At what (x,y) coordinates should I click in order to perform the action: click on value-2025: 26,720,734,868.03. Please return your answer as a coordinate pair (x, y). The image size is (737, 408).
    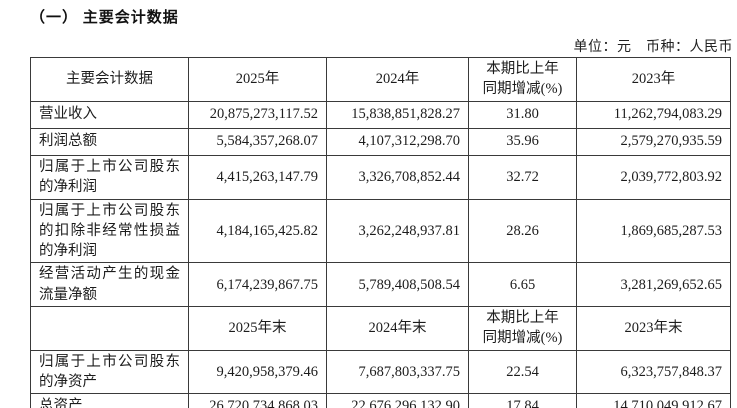
    Looking at the image, I should click on (257, 400).